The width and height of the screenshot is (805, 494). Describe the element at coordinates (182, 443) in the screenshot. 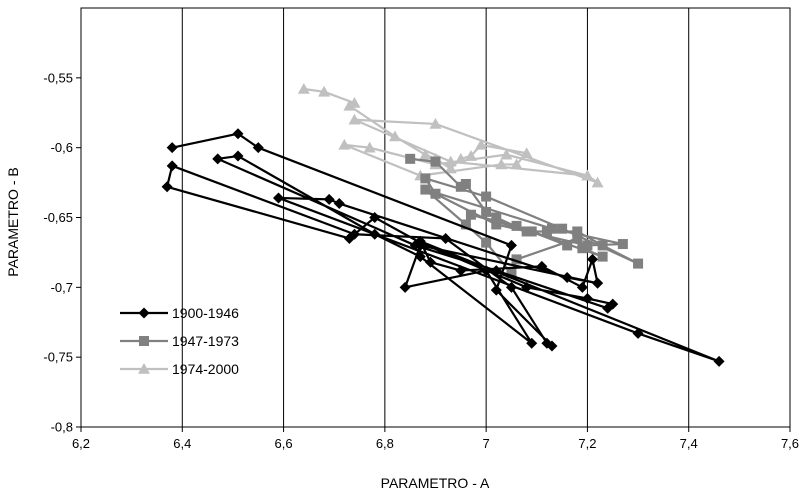

I see `x-tick-label: 6,4` at that location.